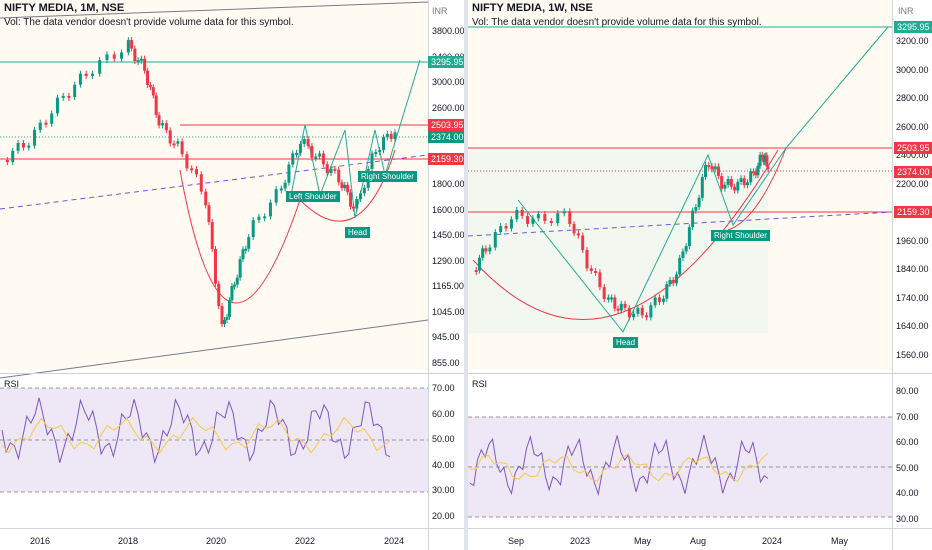 The height and width of the screenshot is (550, 932). What do you see at coordinates (912, 69) in the screenshot?
I see `rprice-tick: 3000.00` at bounding box center [912, 69].